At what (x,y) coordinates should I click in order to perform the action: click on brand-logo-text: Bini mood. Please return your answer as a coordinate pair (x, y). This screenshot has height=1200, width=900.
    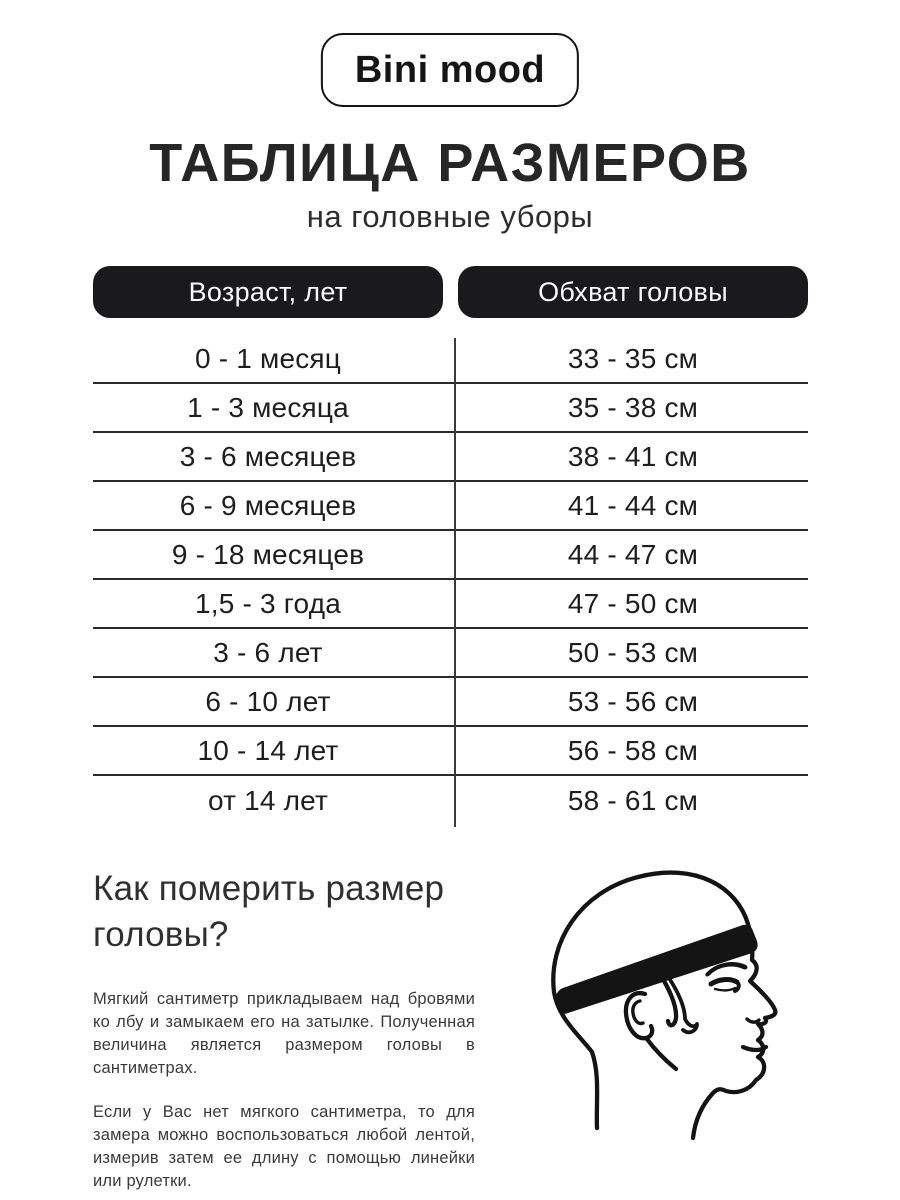
    Looking at the image, I should click on (450, 69).